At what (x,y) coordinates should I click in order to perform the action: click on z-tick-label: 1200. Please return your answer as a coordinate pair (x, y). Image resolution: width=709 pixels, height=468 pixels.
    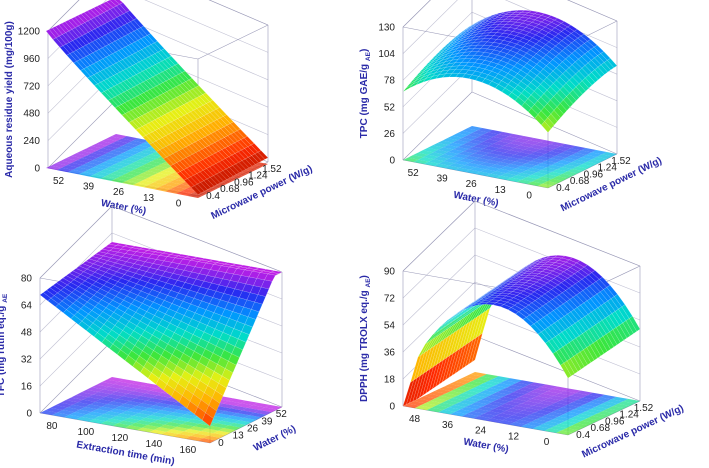
    Looking at the image, I should click on (29, 32).